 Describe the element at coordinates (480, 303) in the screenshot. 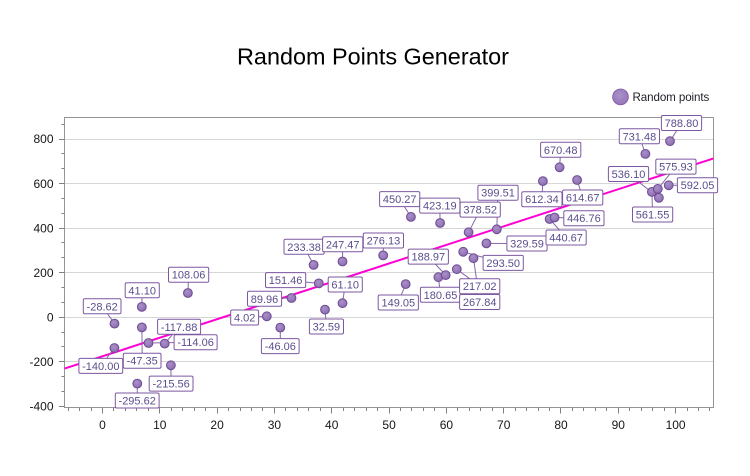

I see `svg-text: 267.84` at that location.